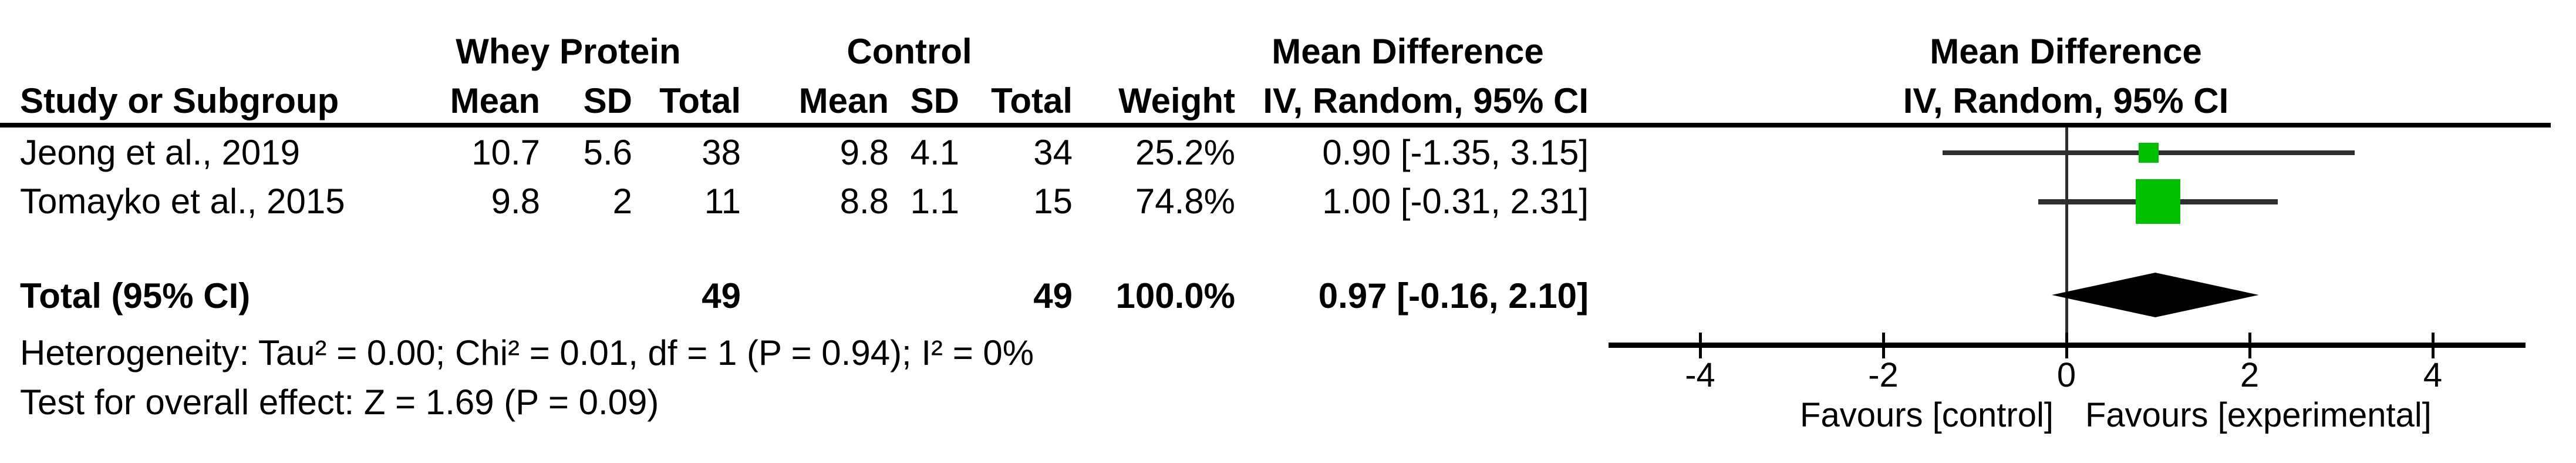  Describe the element at coordinates (1700, 375) in the screenshot. I see `axis-tick-label: -4` at that location.